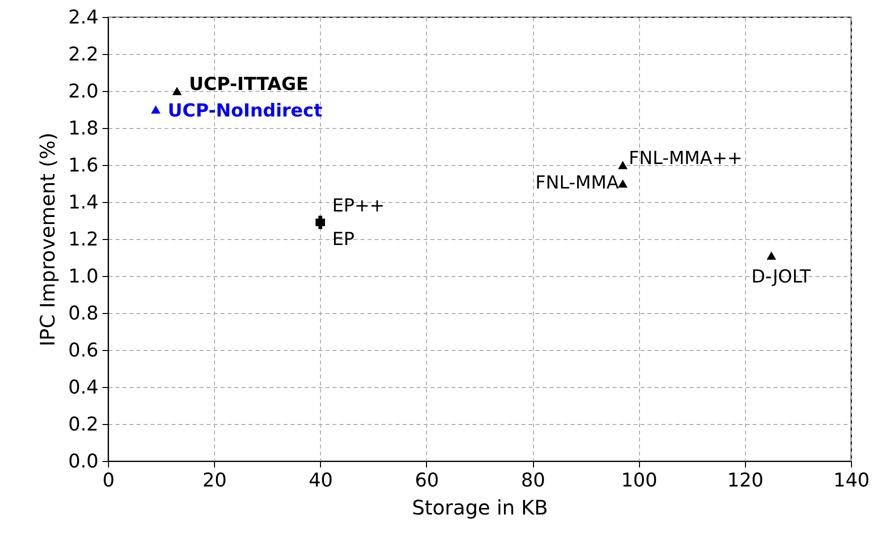 Image resolution: width=878 pixels, height=541 pixels. I want to click on y-tick-label: 2.4, so click(83, 17).